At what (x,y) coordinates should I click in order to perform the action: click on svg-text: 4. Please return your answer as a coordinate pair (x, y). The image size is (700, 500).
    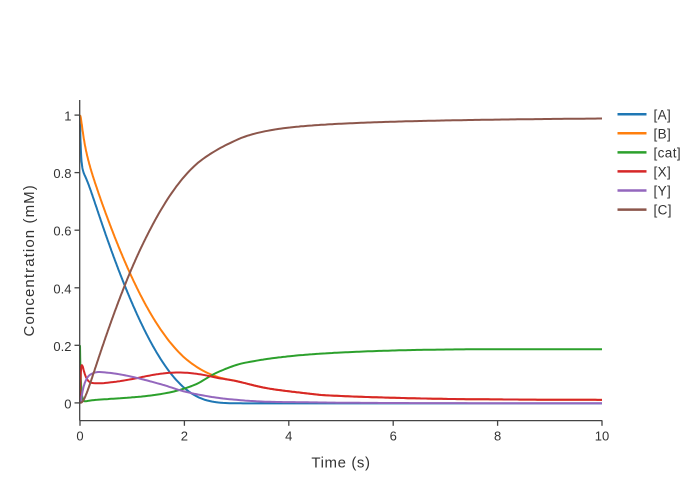
    Looking at the image, I should click on (288, 436).